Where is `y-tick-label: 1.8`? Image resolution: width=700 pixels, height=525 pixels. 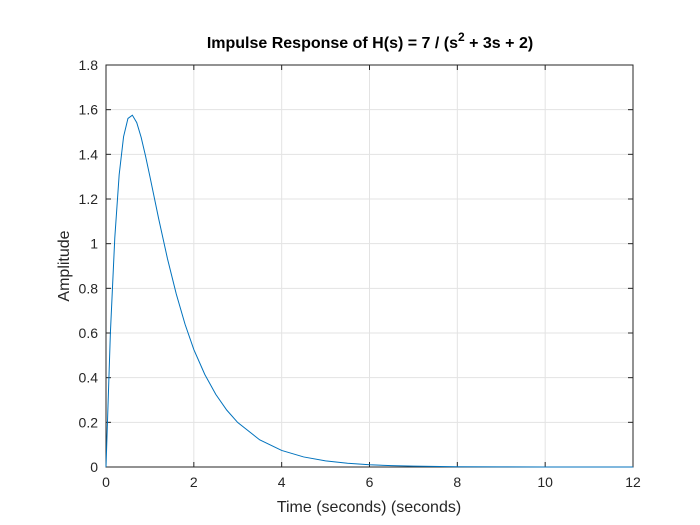
y-tick-label: 1.8 is located at coordinates (89, 65).